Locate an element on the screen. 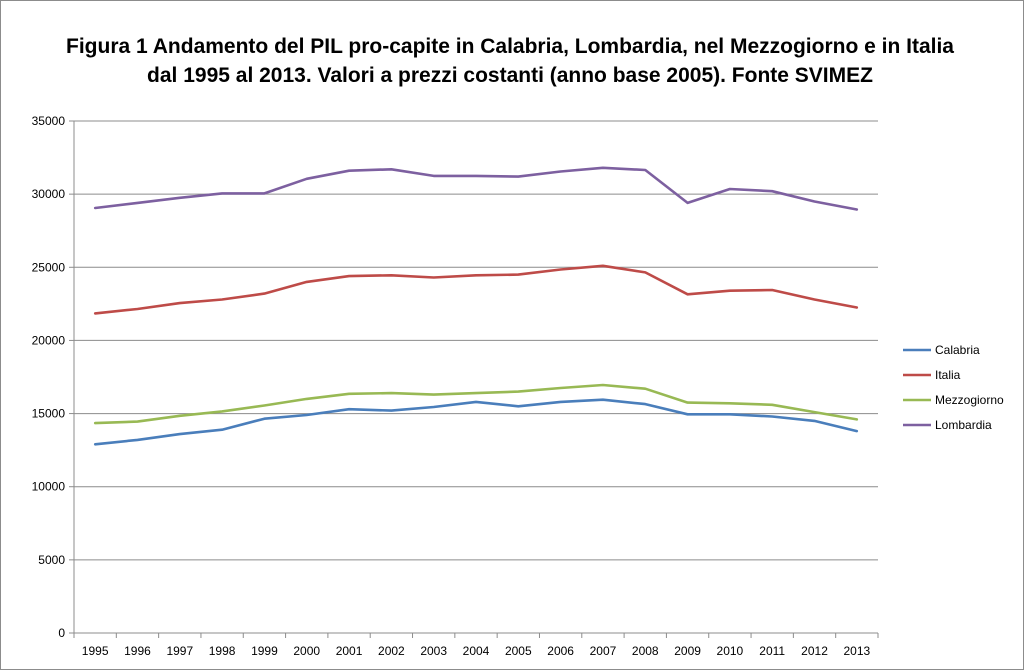  x-tick-label-2002: 2002 is located at coordinates (391, 651).